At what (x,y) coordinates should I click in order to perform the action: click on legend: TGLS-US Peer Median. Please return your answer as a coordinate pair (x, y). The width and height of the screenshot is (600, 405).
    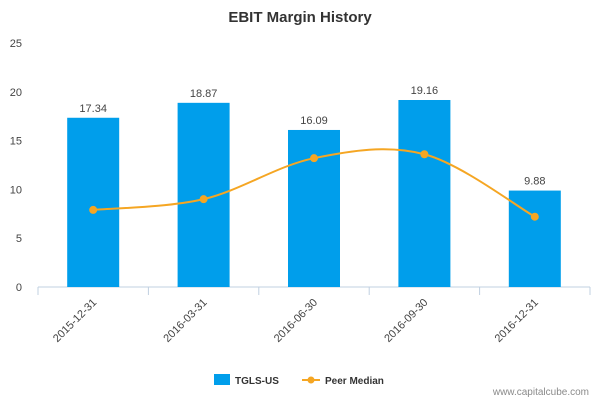
    Looking at the image, I should click on (299, 380).